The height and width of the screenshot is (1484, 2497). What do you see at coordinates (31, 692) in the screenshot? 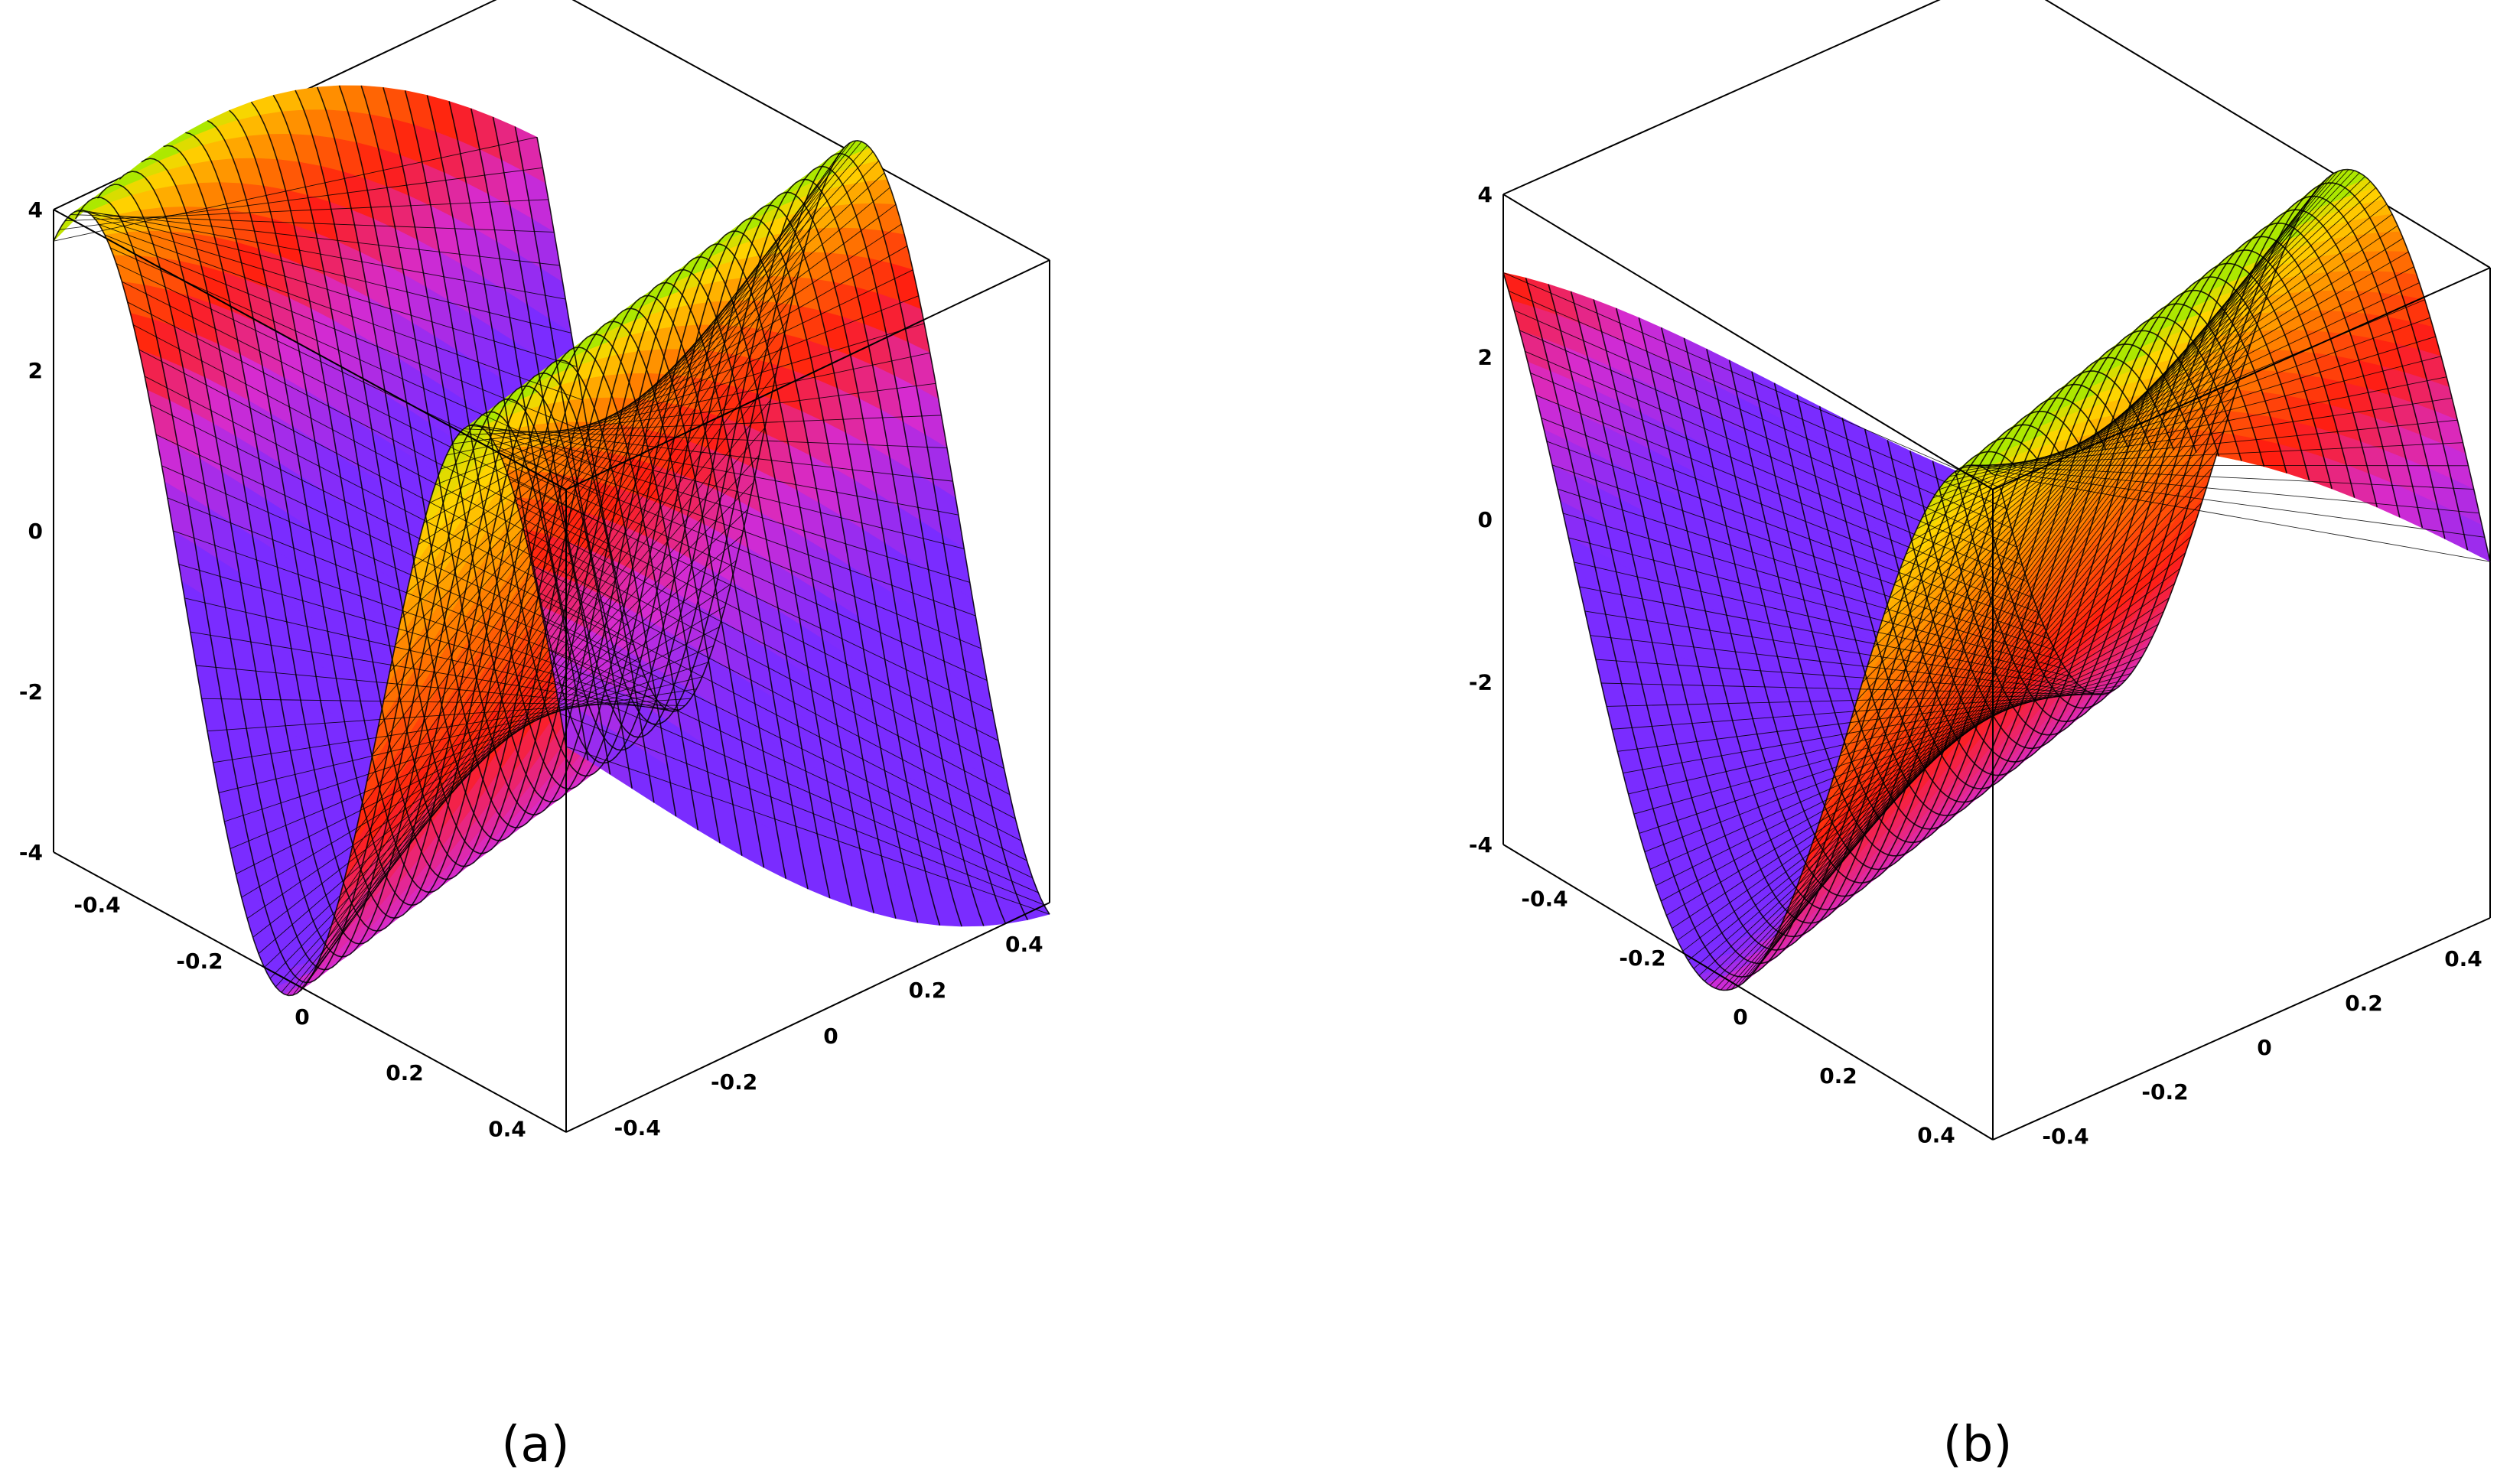
I see `z-tick-label: -2` at bounding box center [31, 692].